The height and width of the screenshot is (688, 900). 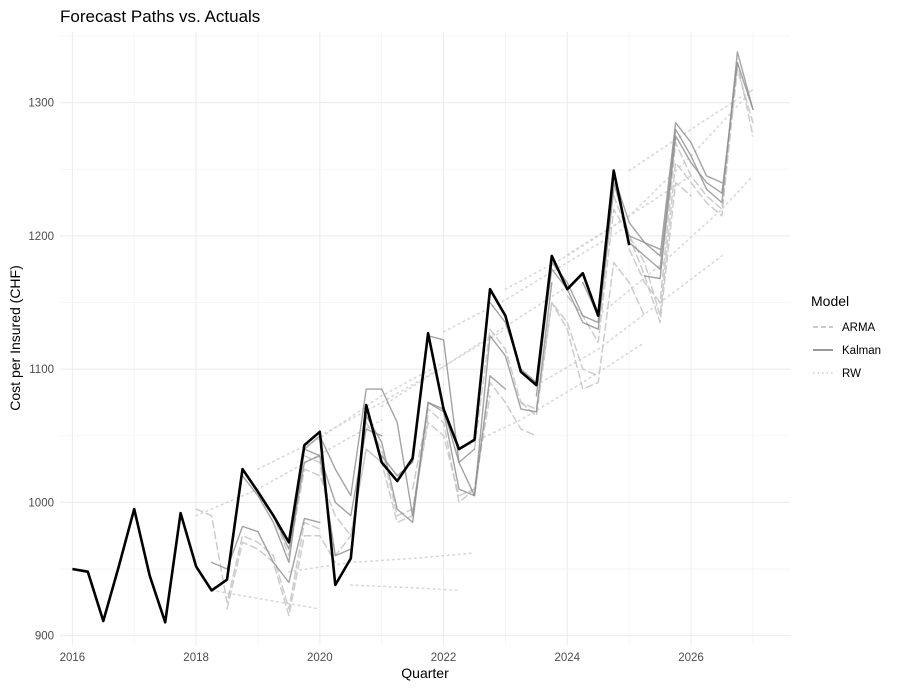 I want to click on legend-item-kalman: Kalman, so click(x=847, y=351).